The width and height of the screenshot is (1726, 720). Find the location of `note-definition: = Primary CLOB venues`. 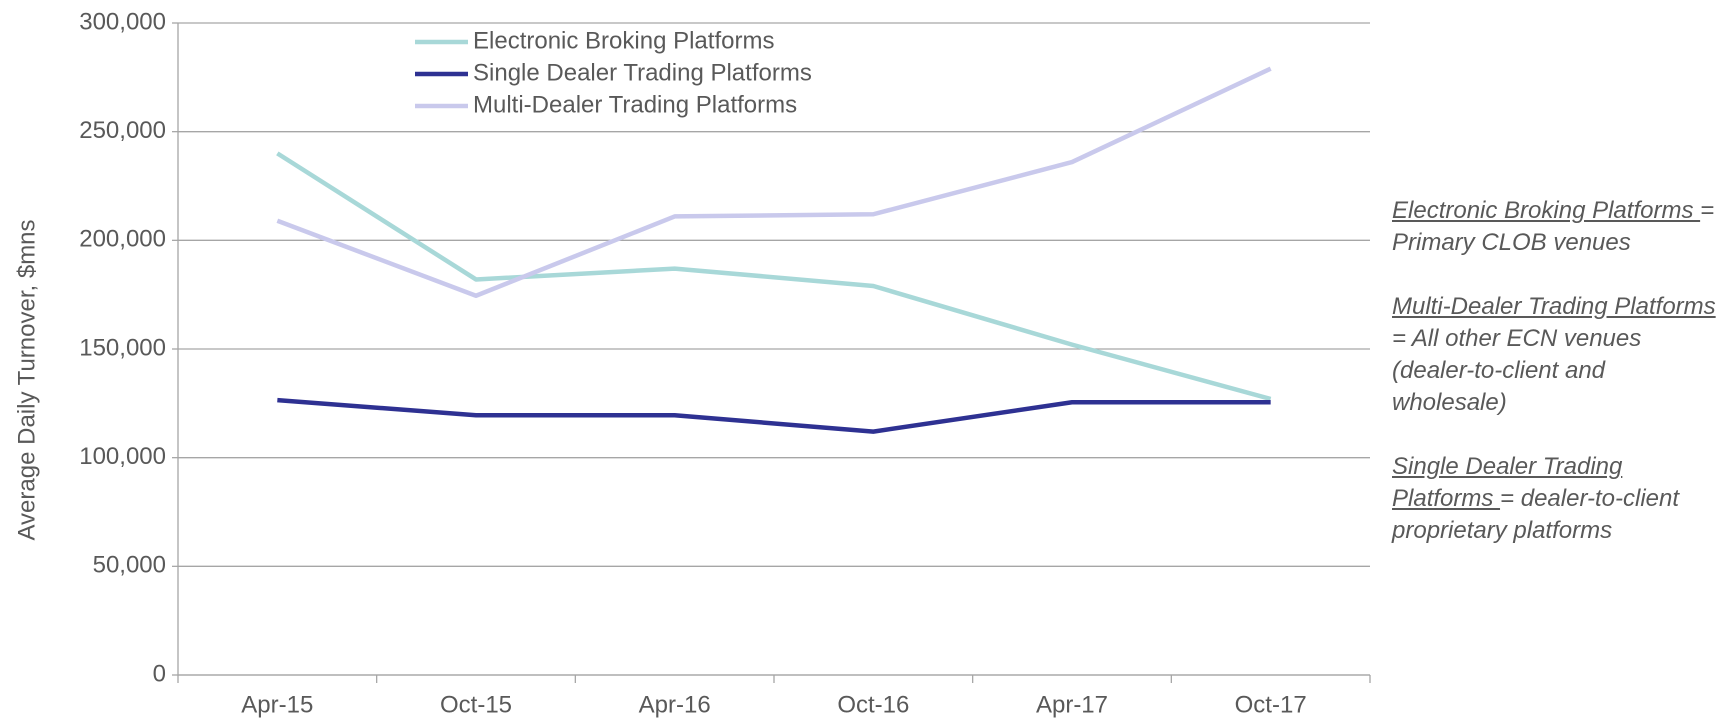

note-definition: = Primary CLOB venues is located at coordinates (1553, 226).